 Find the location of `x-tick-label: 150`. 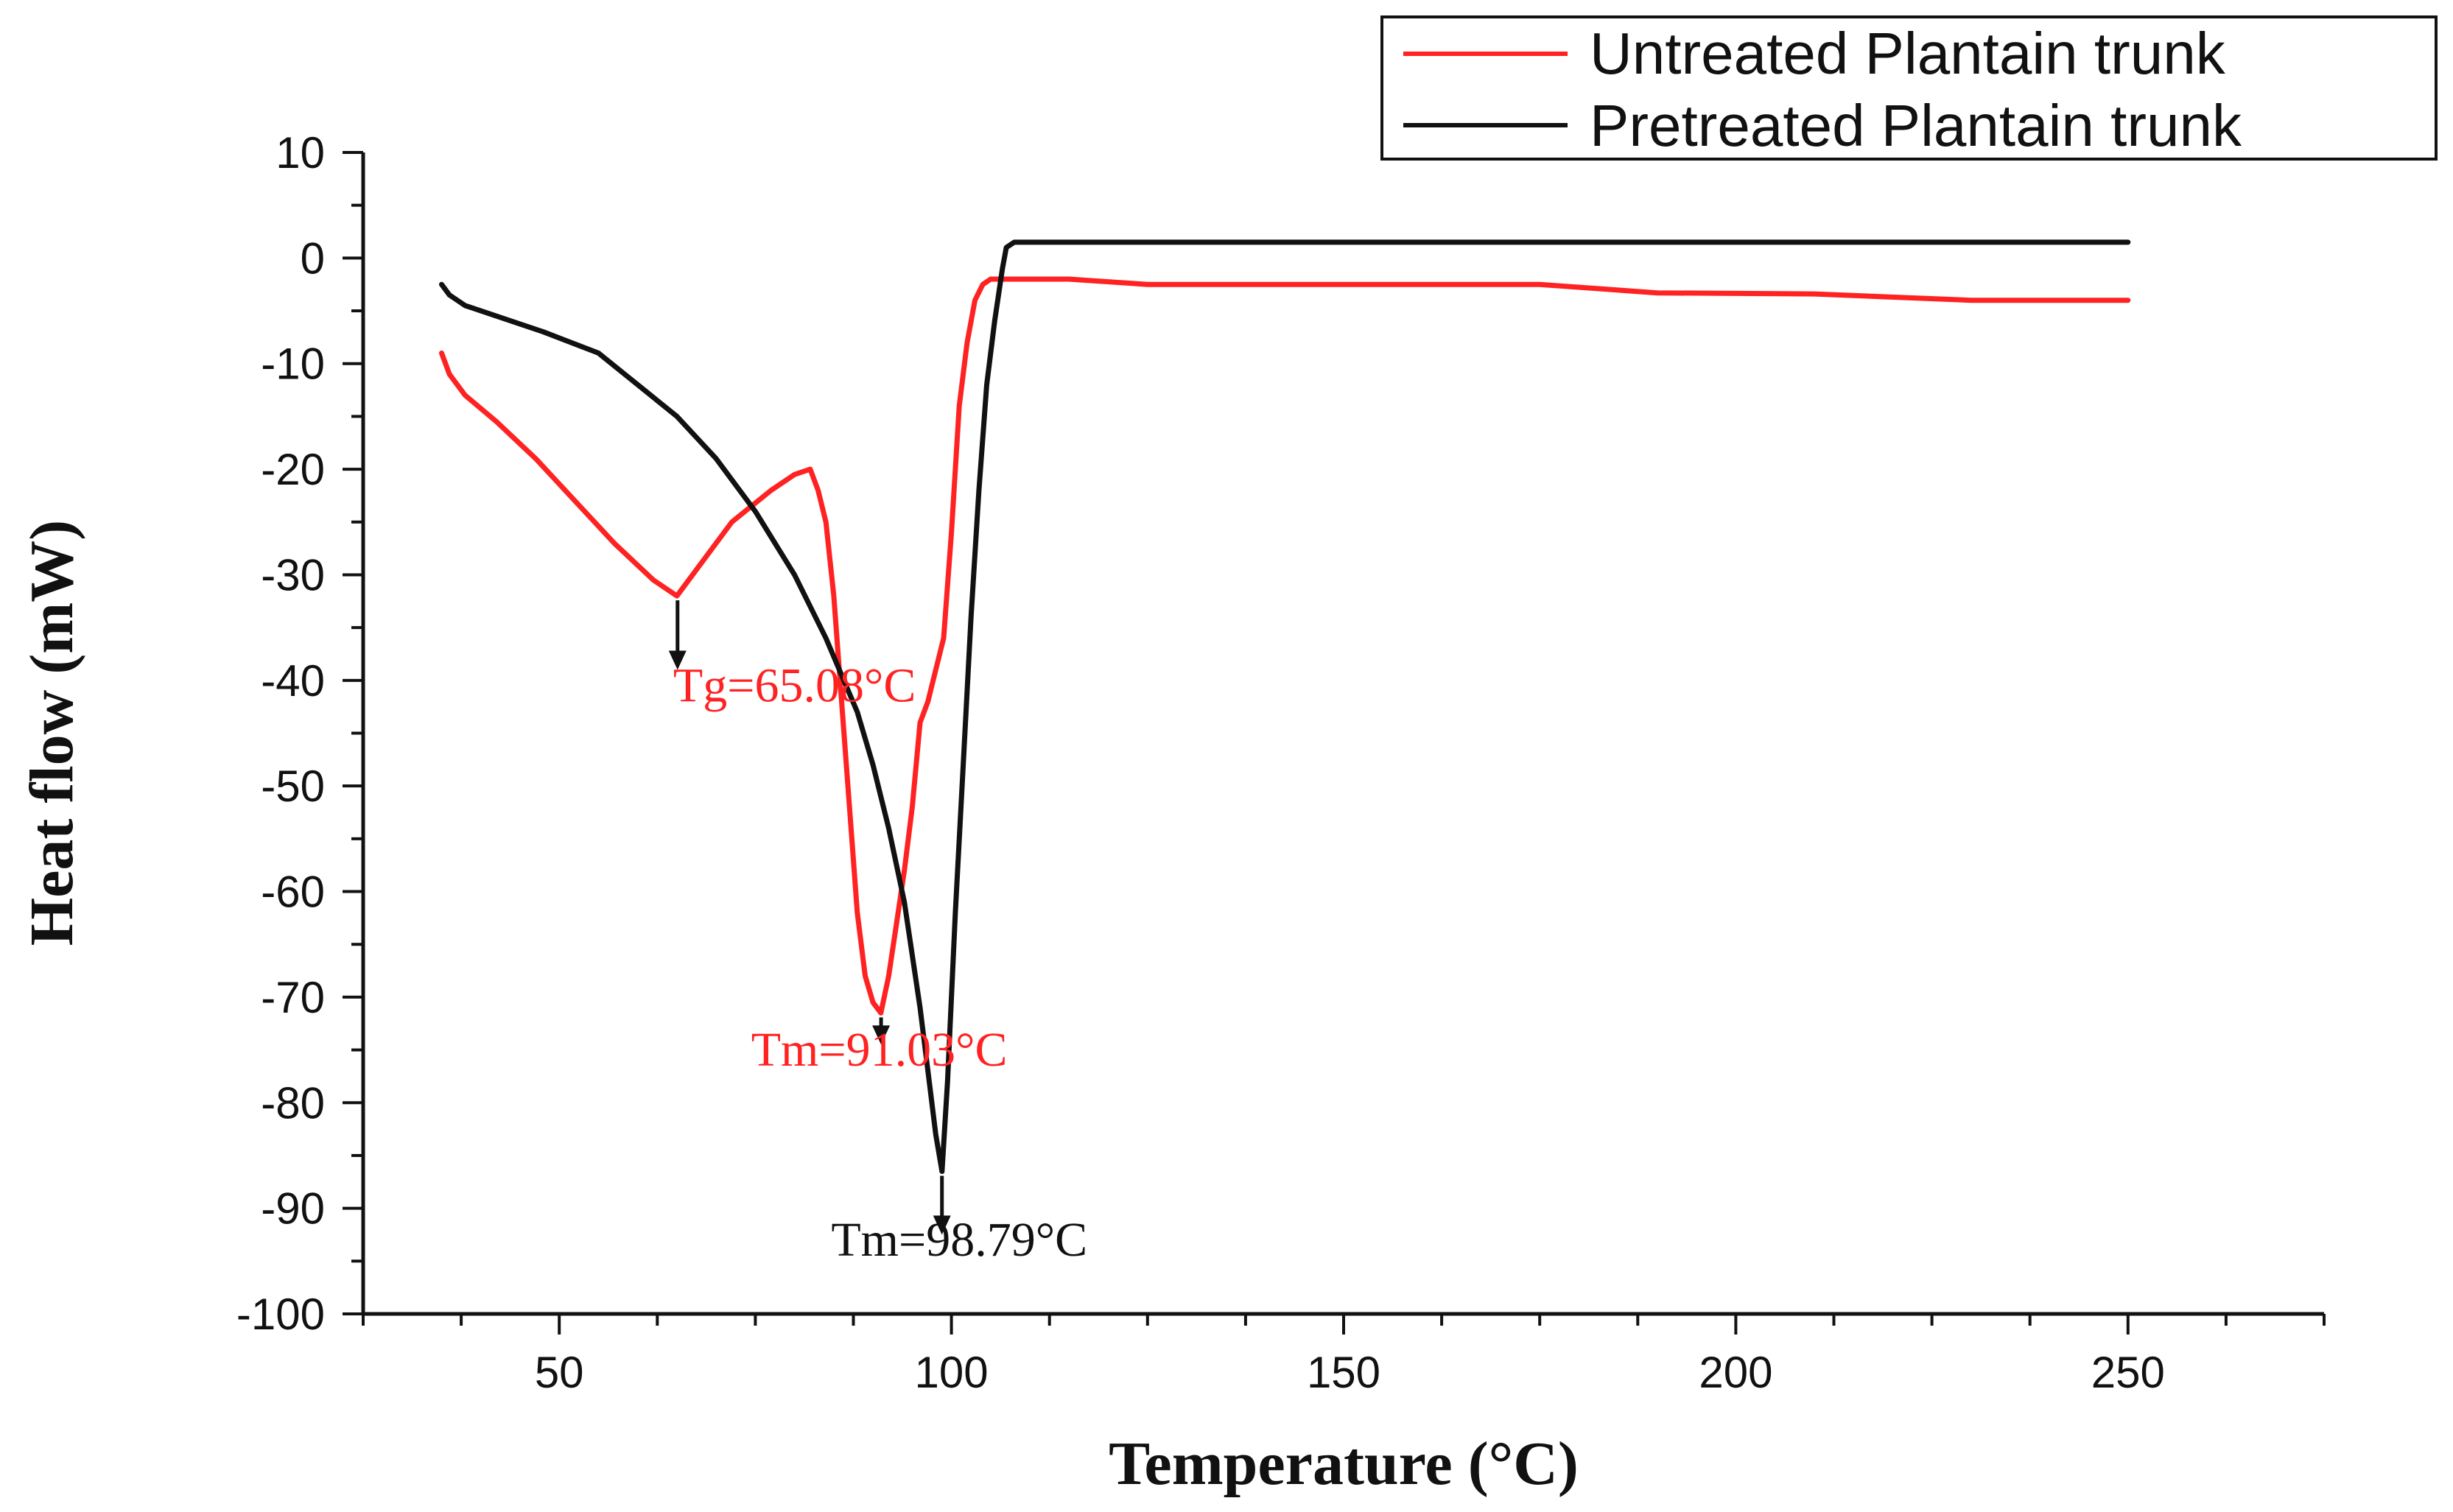

x-tick-label: 150 is located at coordinates (1343, 1372).